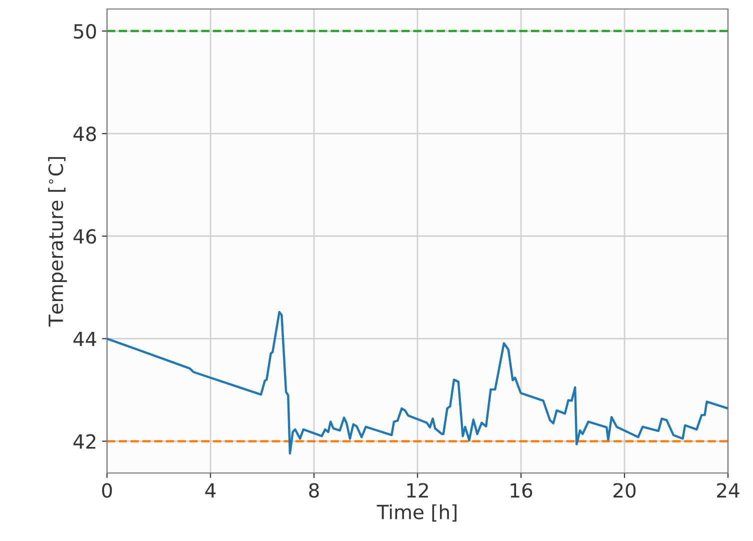 The image size is (753, 541). Describe the element at coordinates (417, 490) in the screenshot. I see `x-tick-label: 12` at that location.